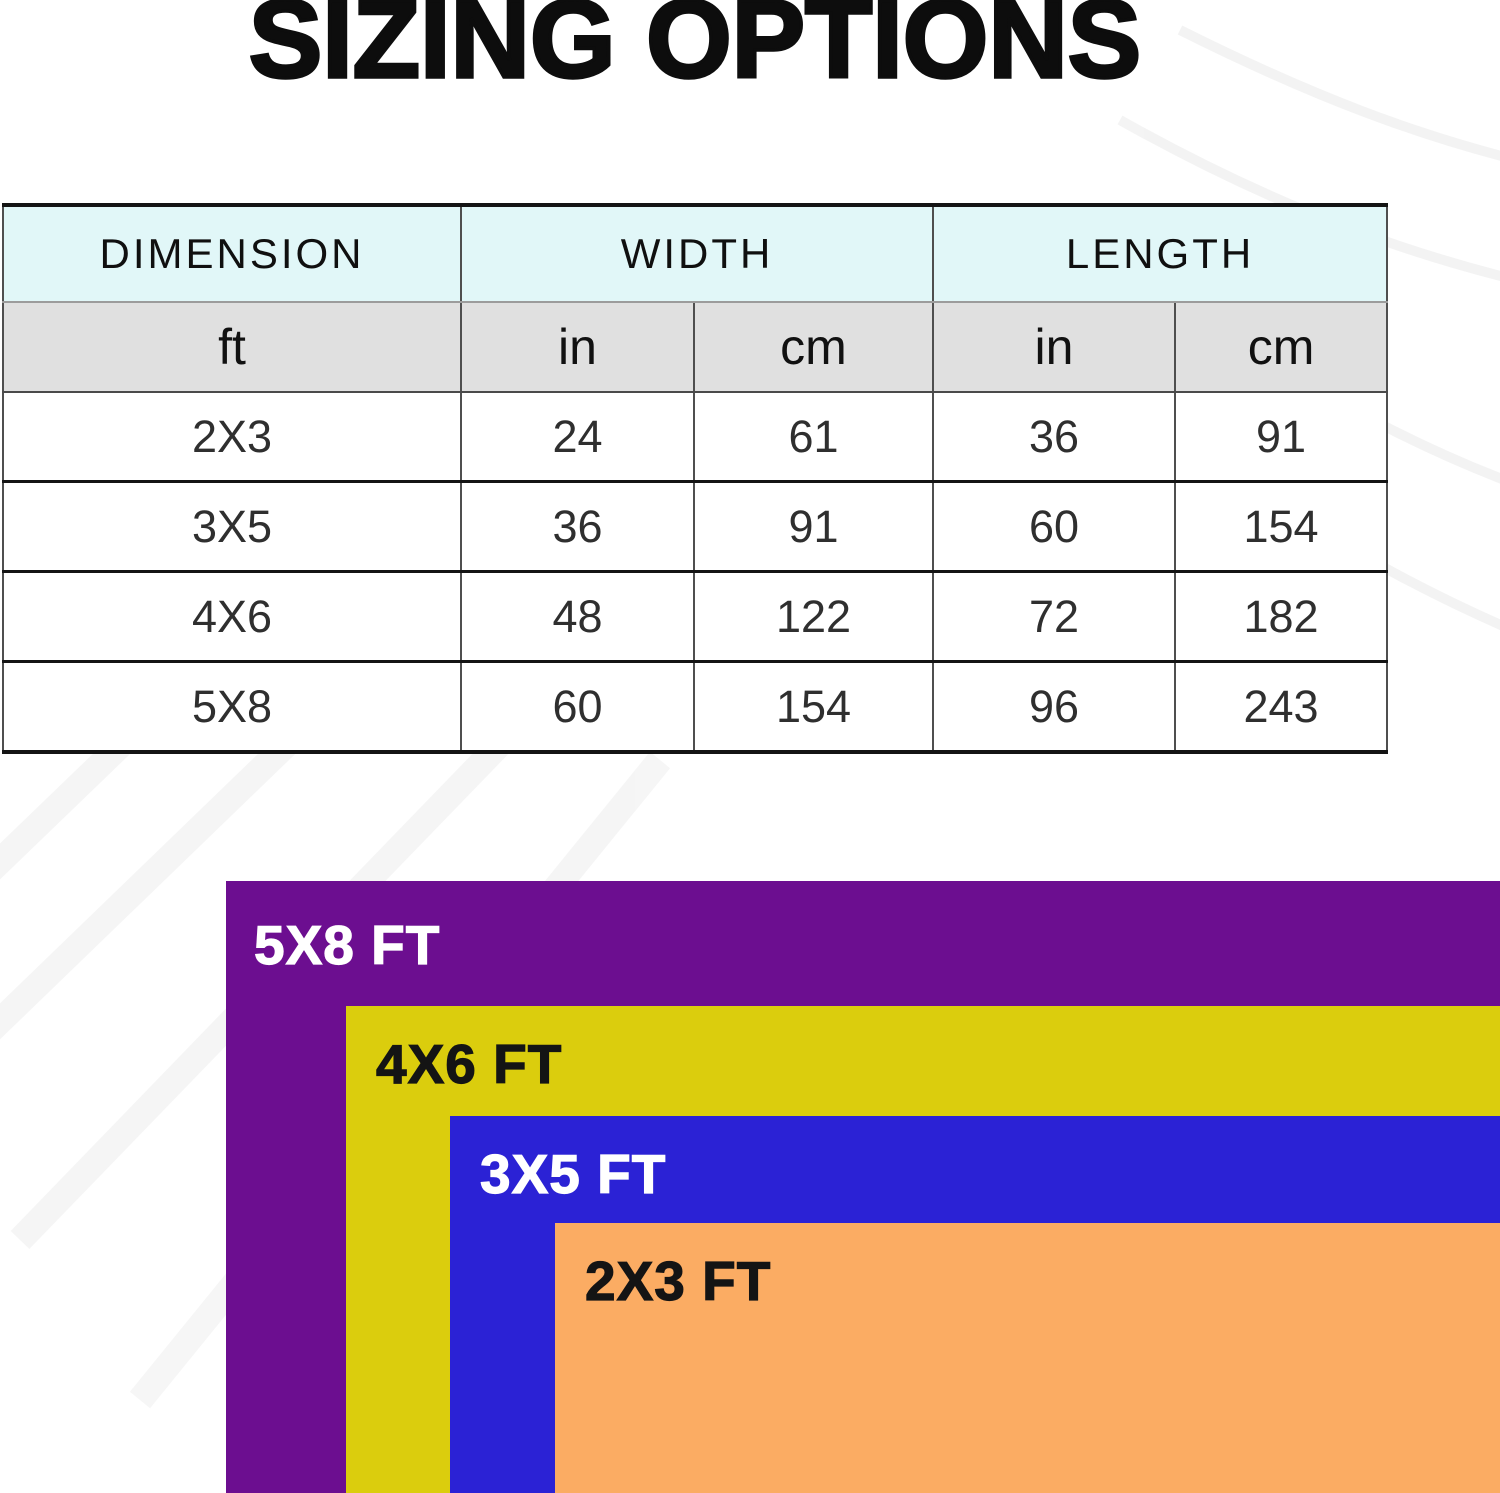 This screenshot has width=1500, height=1493. I want to click on cell-width-cm: 154, so click(813, 707).